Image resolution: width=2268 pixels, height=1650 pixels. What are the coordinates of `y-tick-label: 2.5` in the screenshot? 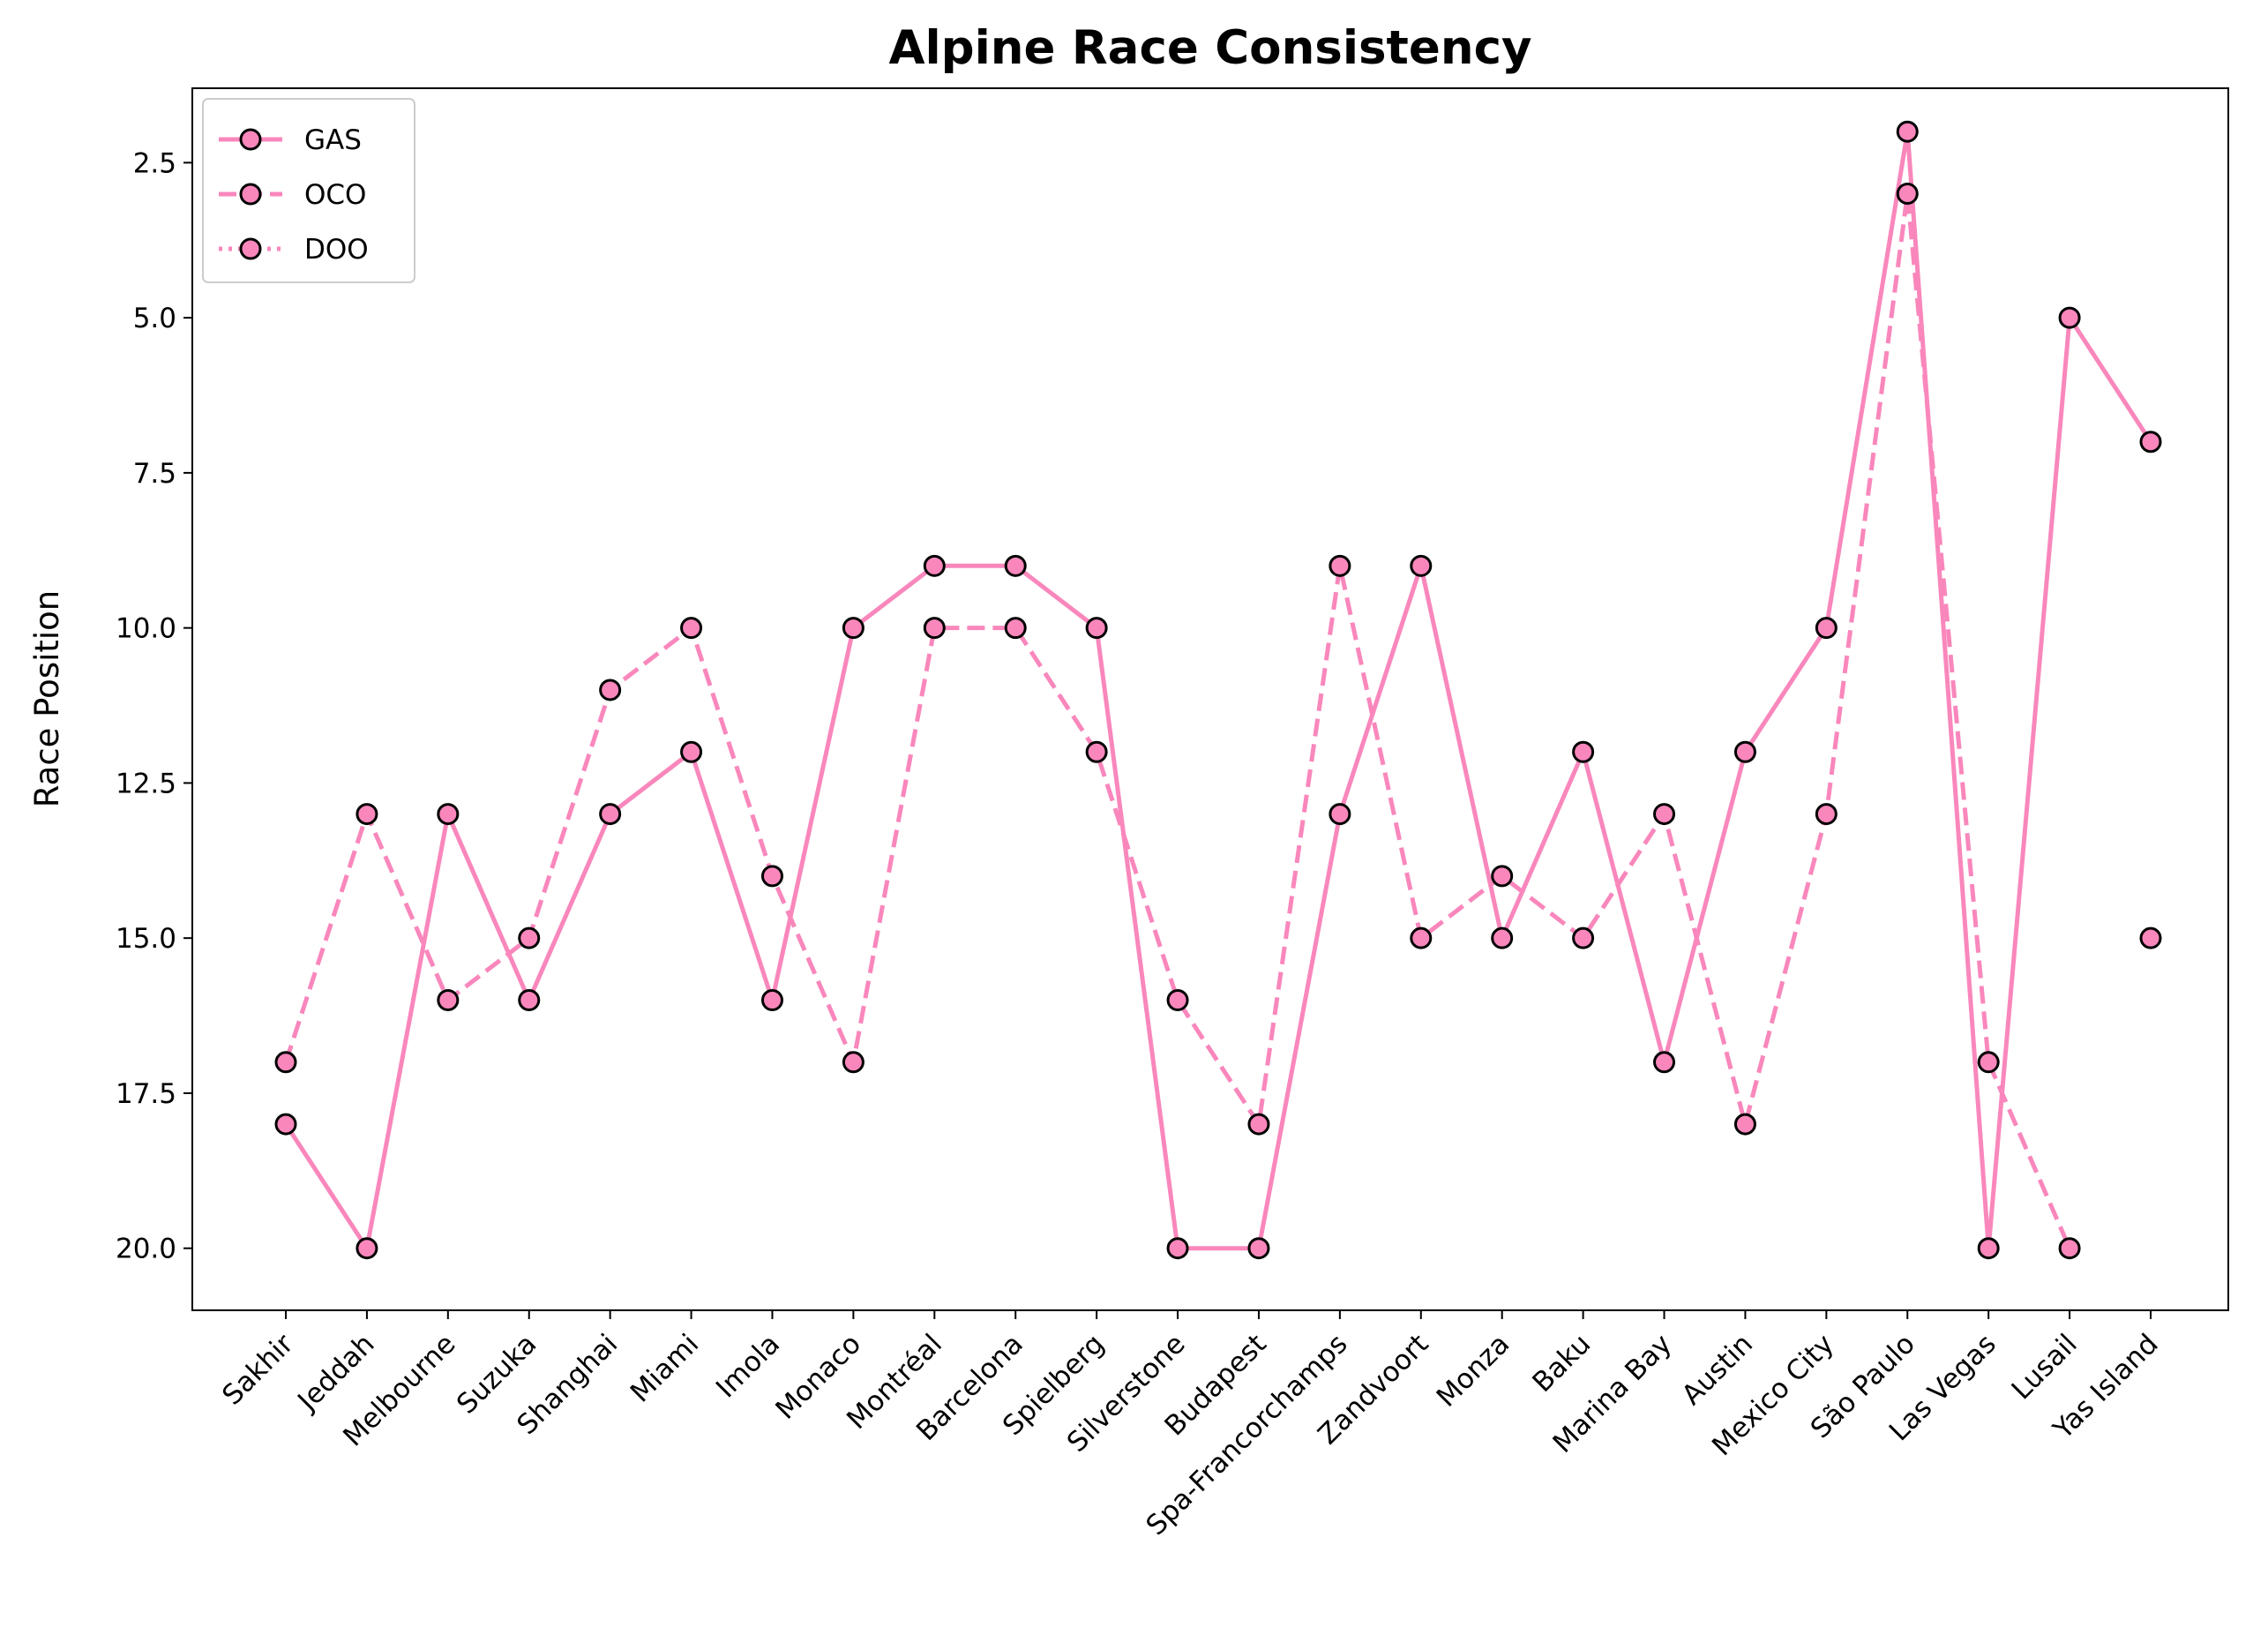 It's located at (154, 163).